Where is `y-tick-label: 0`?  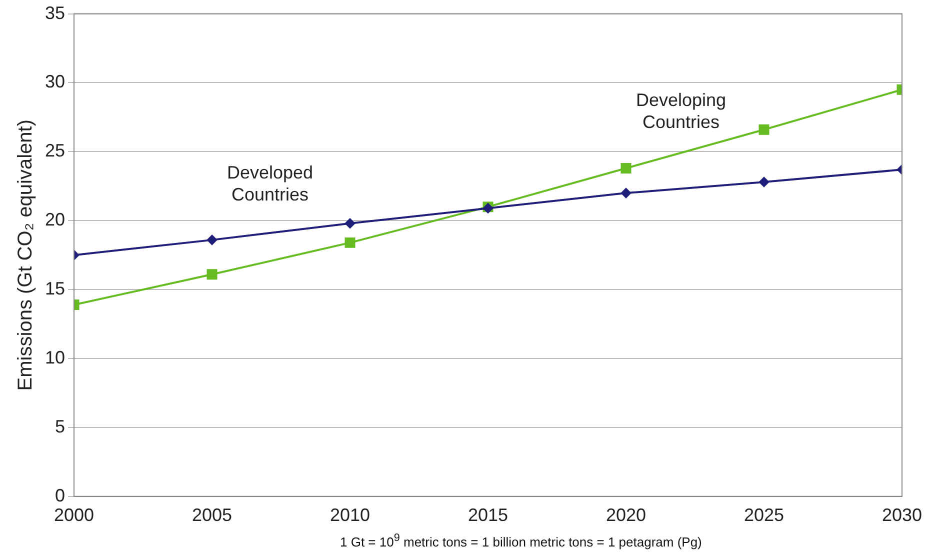
y-tick-label: 0 is located at coordinates (60, 495).